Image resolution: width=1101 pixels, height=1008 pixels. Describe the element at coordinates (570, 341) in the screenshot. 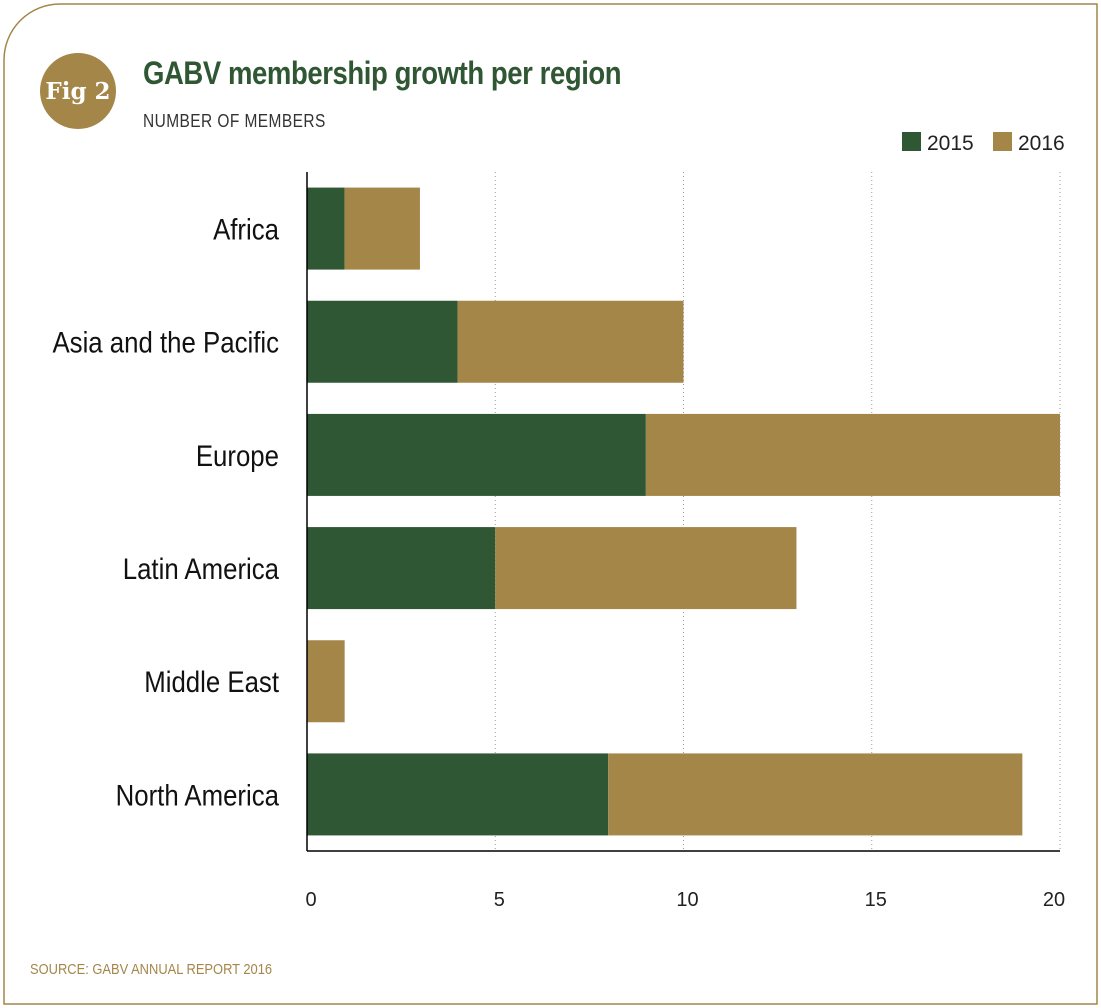

I see `bar-asia-and-the-pacific-2016` at that location.